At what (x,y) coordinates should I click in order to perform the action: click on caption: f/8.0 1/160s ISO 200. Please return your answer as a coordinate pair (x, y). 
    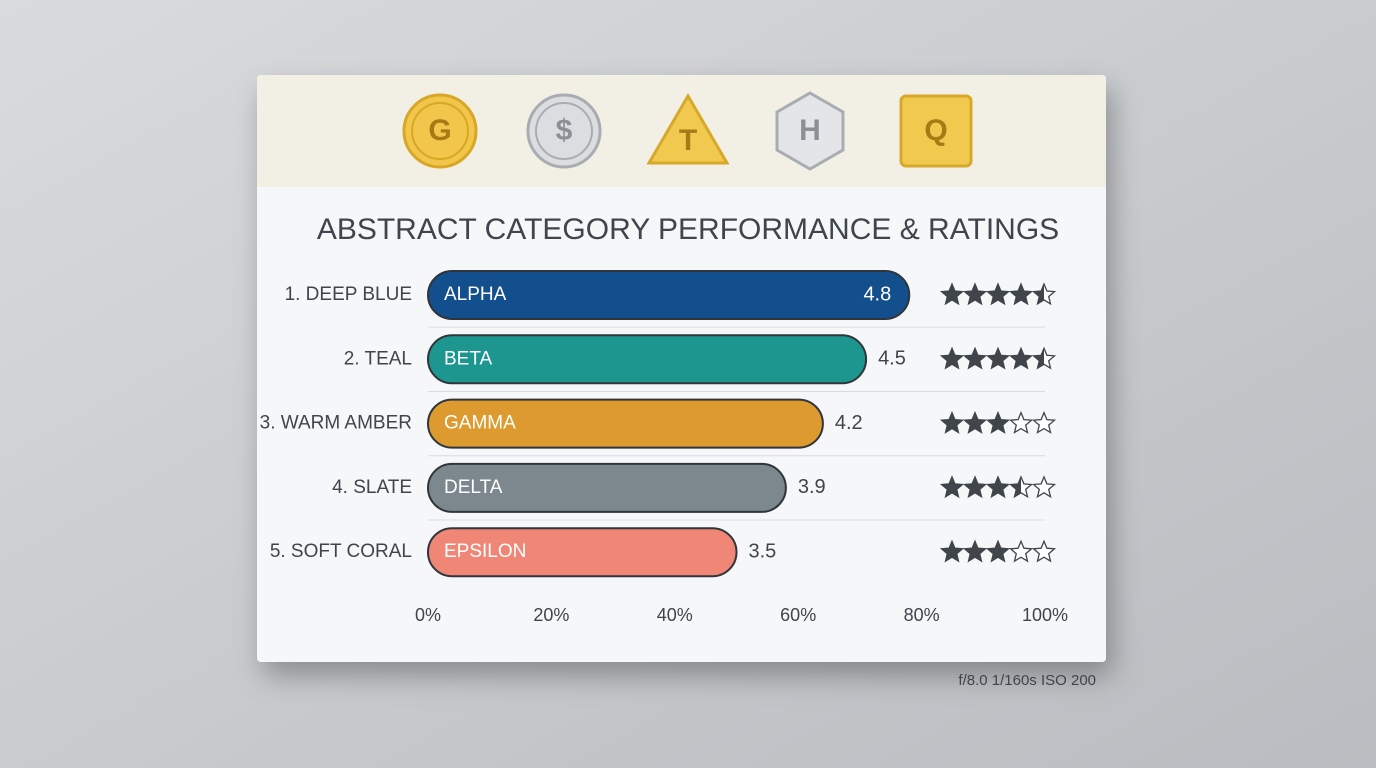
    Looking at the image, I should click on (1027, 680).